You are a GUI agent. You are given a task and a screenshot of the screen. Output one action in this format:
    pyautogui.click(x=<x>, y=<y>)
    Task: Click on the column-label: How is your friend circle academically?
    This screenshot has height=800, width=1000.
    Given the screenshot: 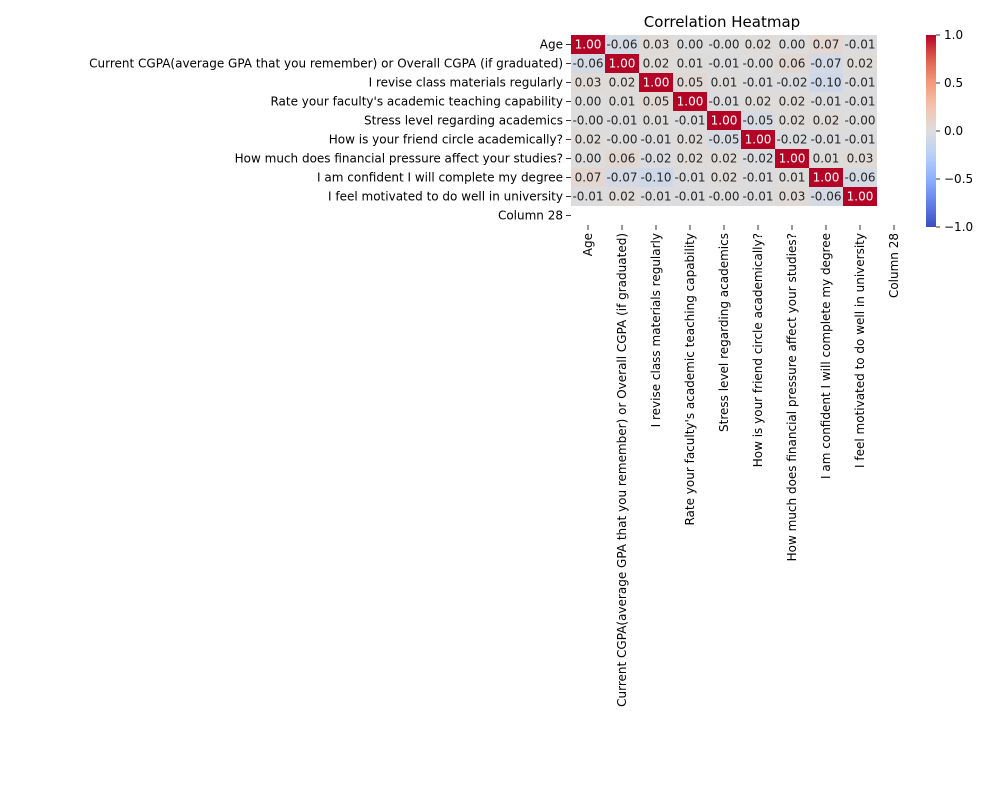 What is the action you would take?
    pyautogui.click(x=758, y=350)
    